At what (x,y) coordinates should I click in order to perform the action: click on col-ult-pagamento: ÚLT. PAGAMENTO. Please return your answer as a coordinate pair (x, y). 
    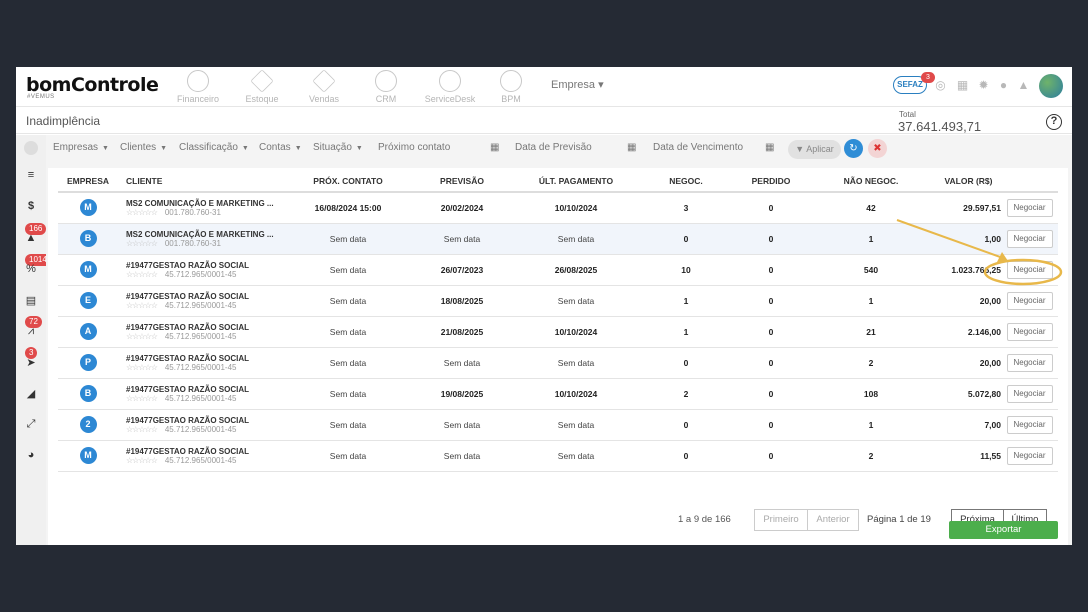
    Looking at the image, I should click on (576, 182).